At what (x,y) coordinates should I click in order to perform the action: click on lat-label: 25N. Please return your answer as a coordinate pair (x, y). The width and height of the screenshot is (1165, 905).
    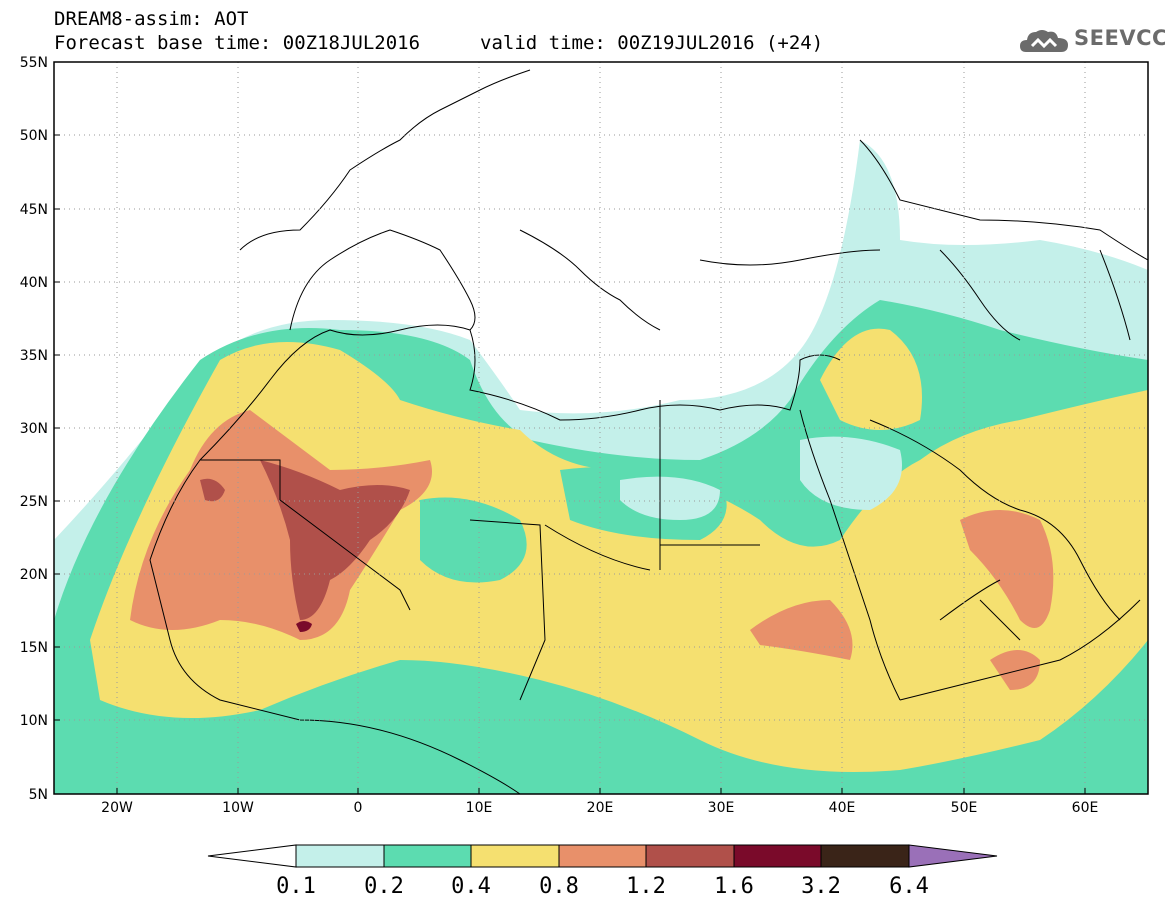
    Looking at the image, I should click on (34, 502).